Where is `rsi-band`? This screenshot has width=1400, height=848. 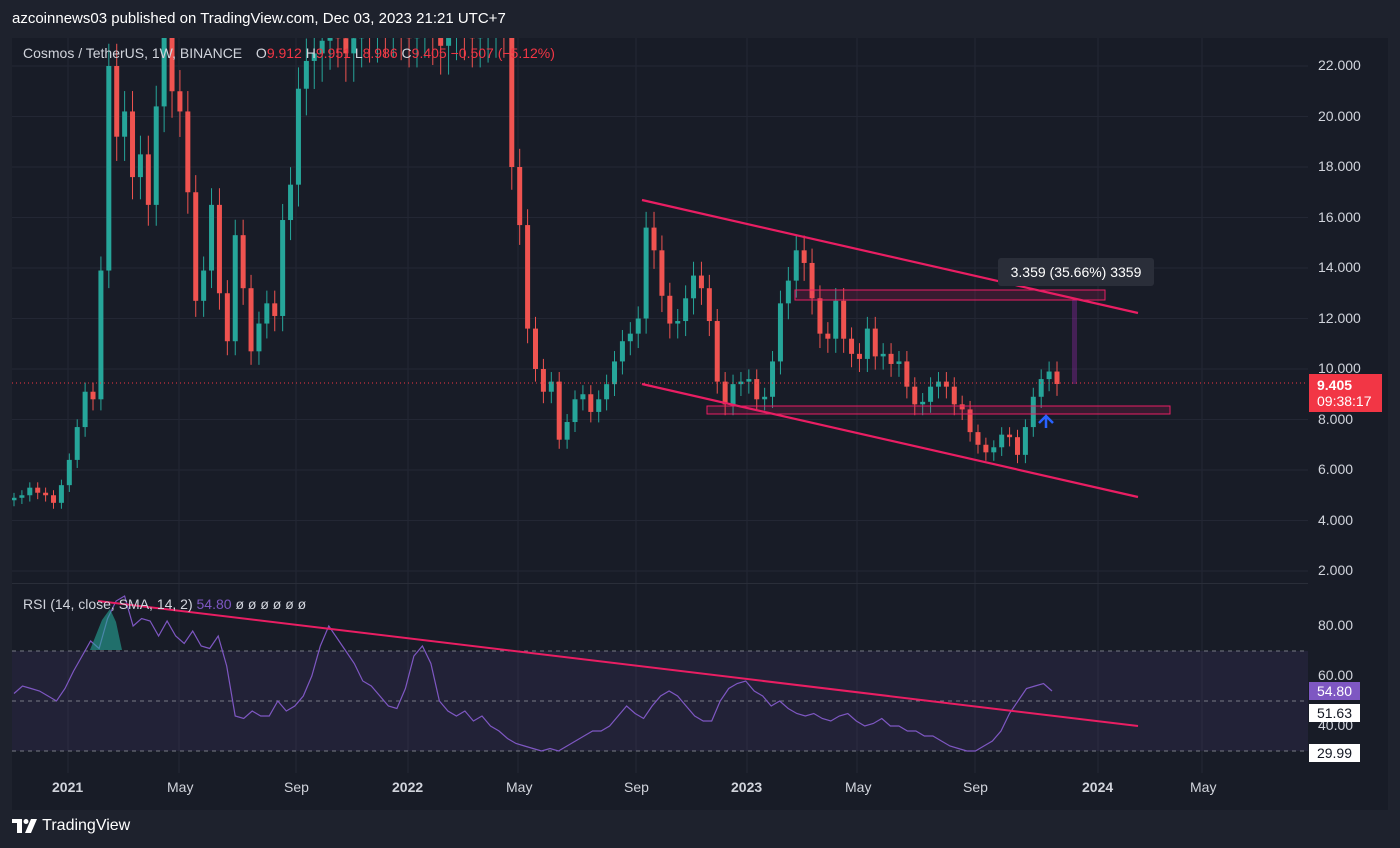 rsi-band is located at coordinates (660, 701).